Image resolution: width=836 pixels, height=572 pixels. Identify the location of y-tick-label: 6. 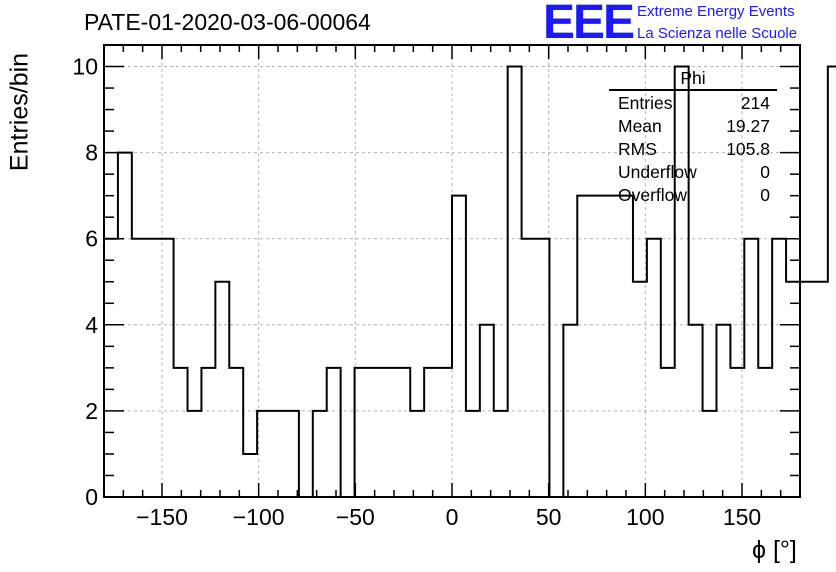
(91, 239).